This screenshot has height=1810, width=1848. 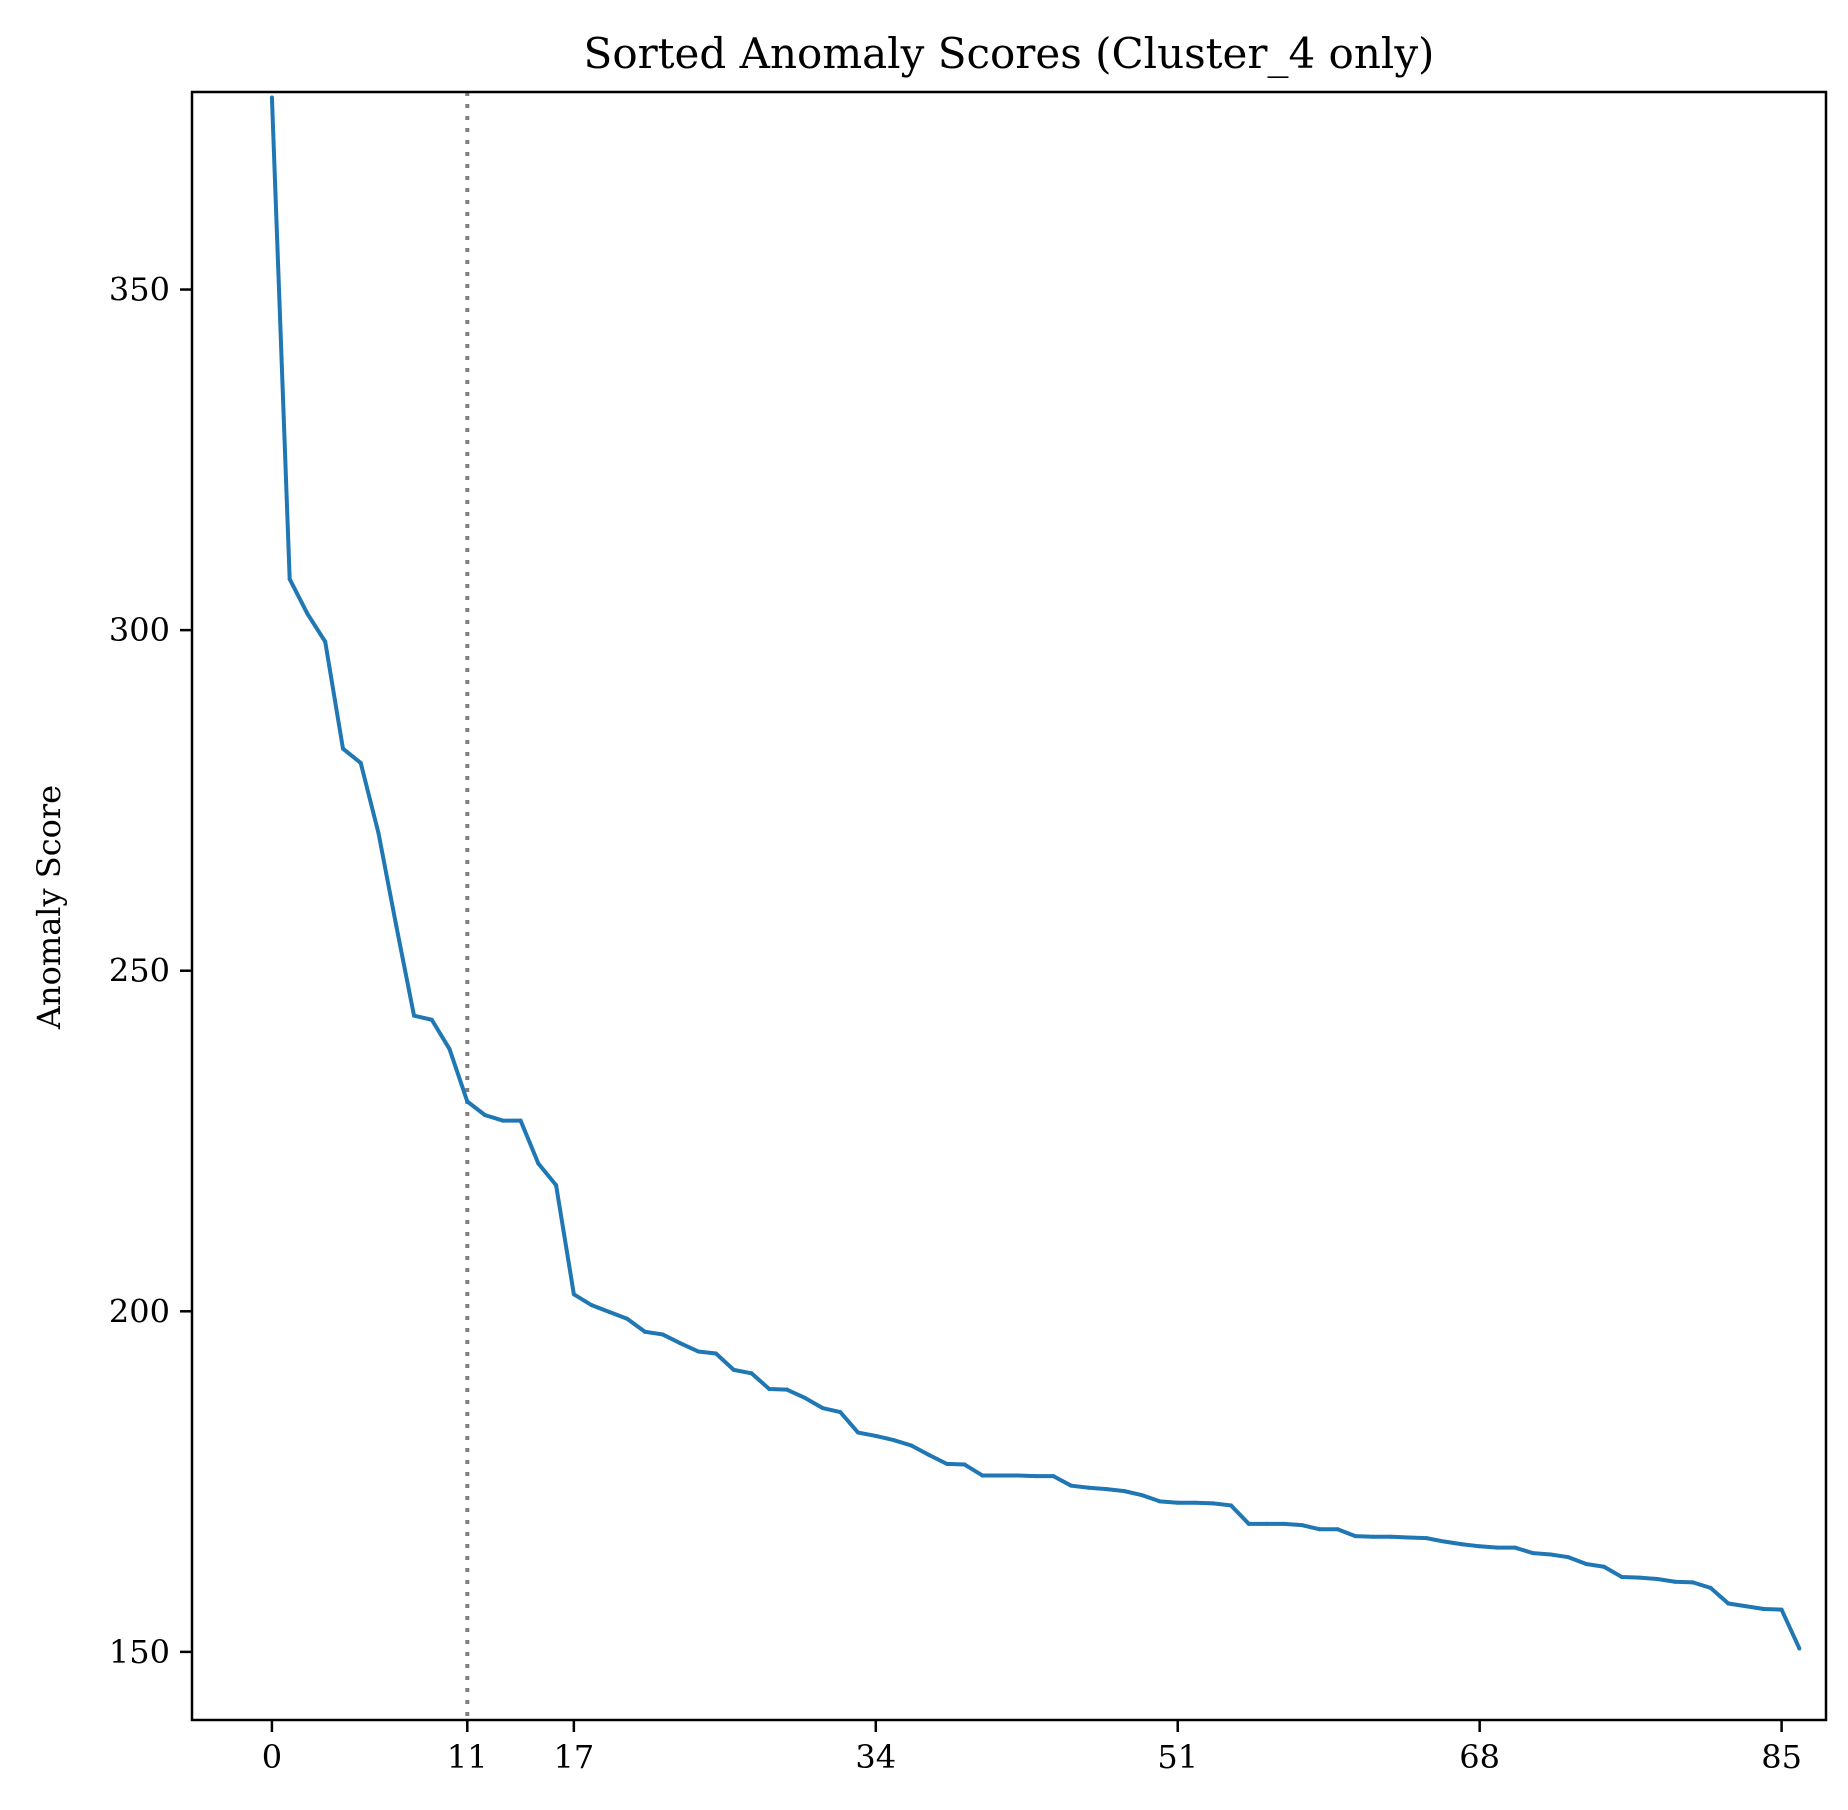 I want to click on y-tick-label: 150, so click(x=139, y=1652).